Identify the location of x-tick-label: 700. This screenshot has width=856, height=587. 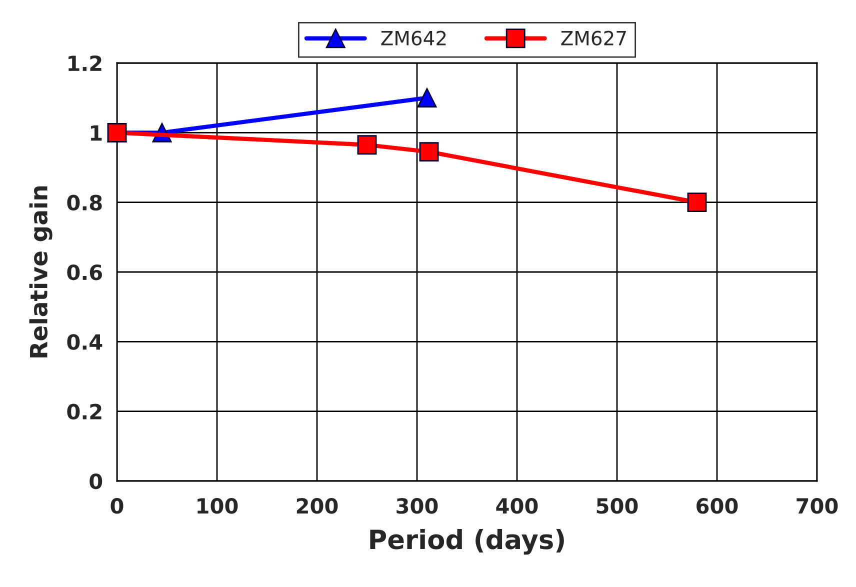
(817, 506).